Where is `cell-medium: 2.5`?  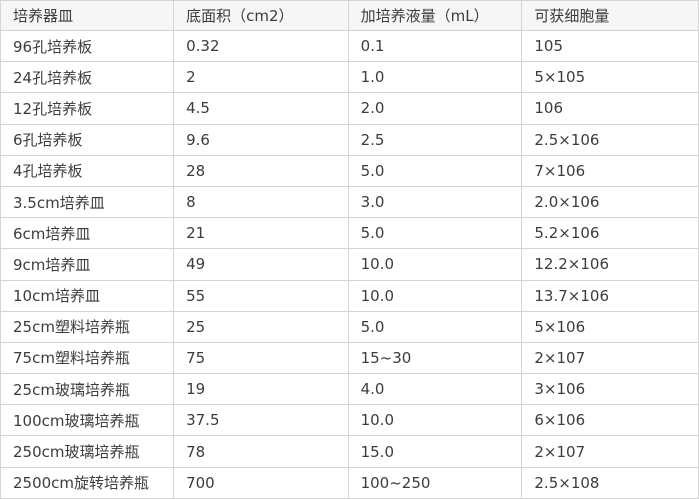 cell-medium: 2.5 is located at coordinates (435, 139).